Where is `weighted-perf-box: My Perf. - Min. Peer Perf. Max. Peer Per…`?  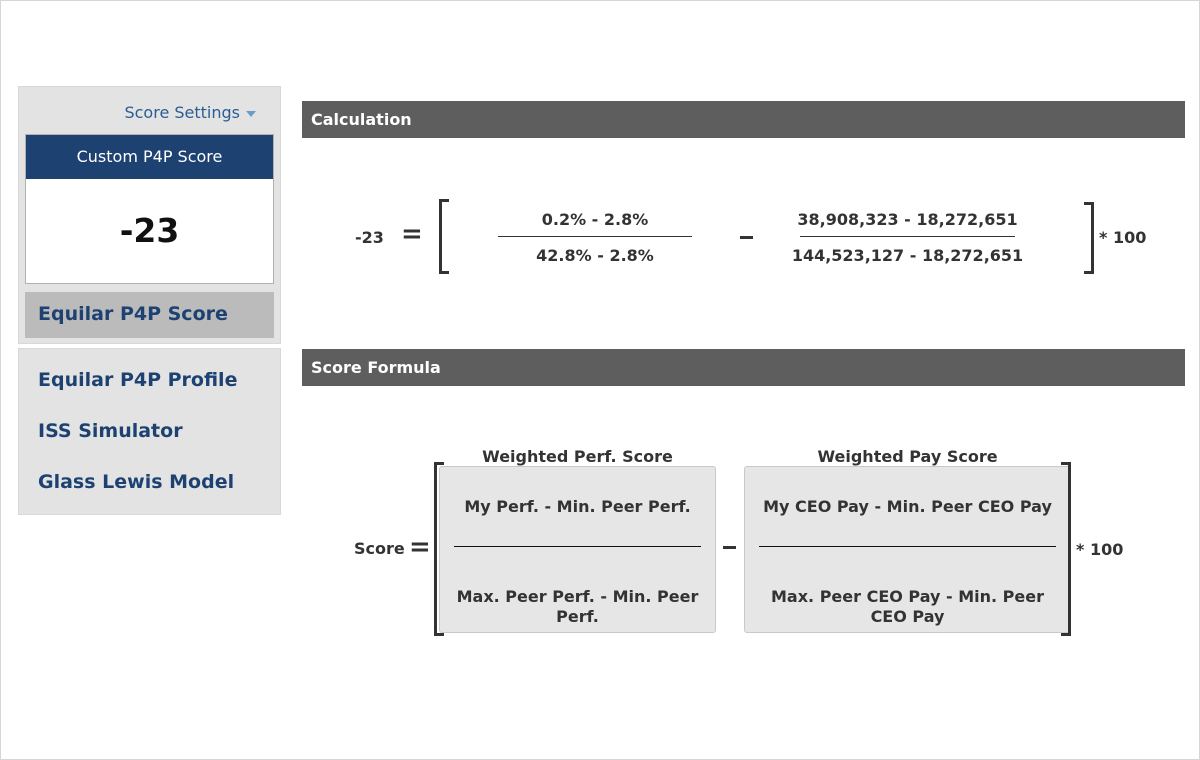
weighted-perf-box: My Perf. - Min. Peer Perf. Max. Peer Per… is located at coordinates (577, 549).